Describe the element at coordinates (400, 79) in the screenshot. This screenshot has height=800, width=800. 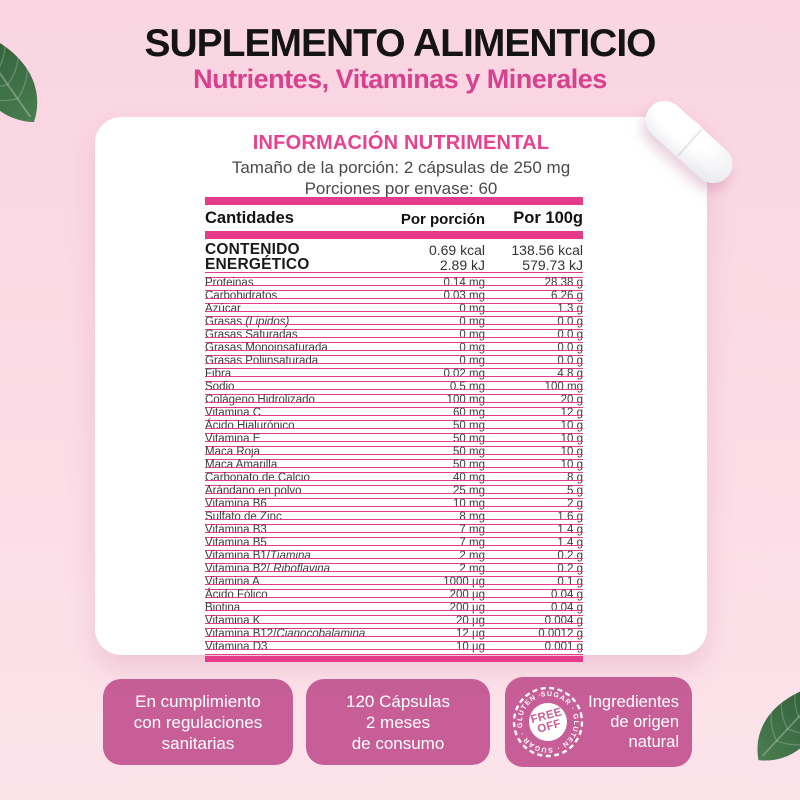
I see `page-subtitle: Nutrientes, Vitaminas y Minerales` at that location.